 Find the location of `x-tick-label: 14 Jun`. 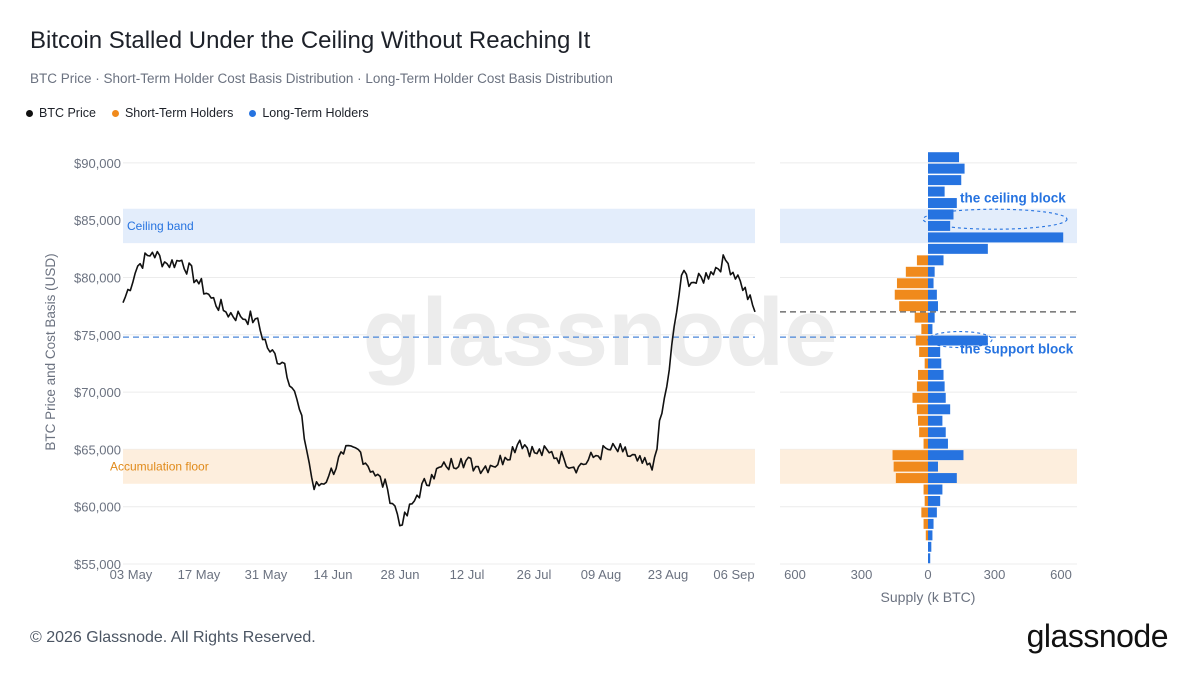

x-tick-label: 14 Jun is located at coordinates (332, 574).